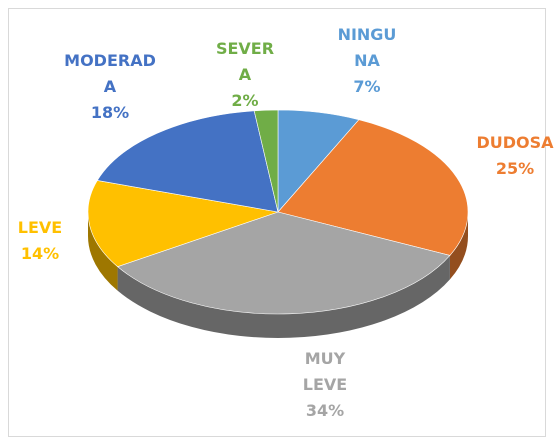 The height and width of the screenshot is (445, 555). What do you see at coordinates (245, 100) in the screenshot?
I see `value-label: 2%` at bounding box center [245, 100].